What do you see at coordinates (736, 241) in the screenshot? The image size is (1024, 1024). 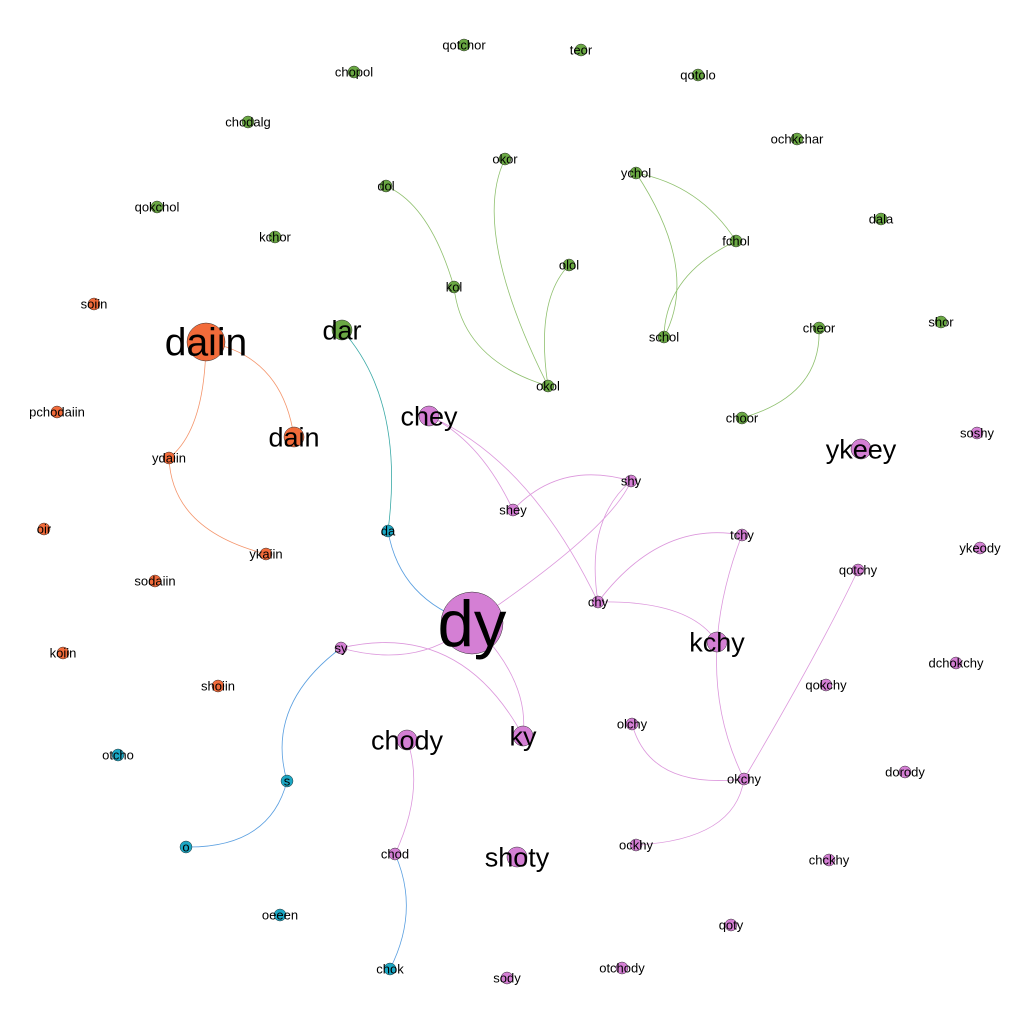 I see `node-fchol` at bounding box center [736, 241].